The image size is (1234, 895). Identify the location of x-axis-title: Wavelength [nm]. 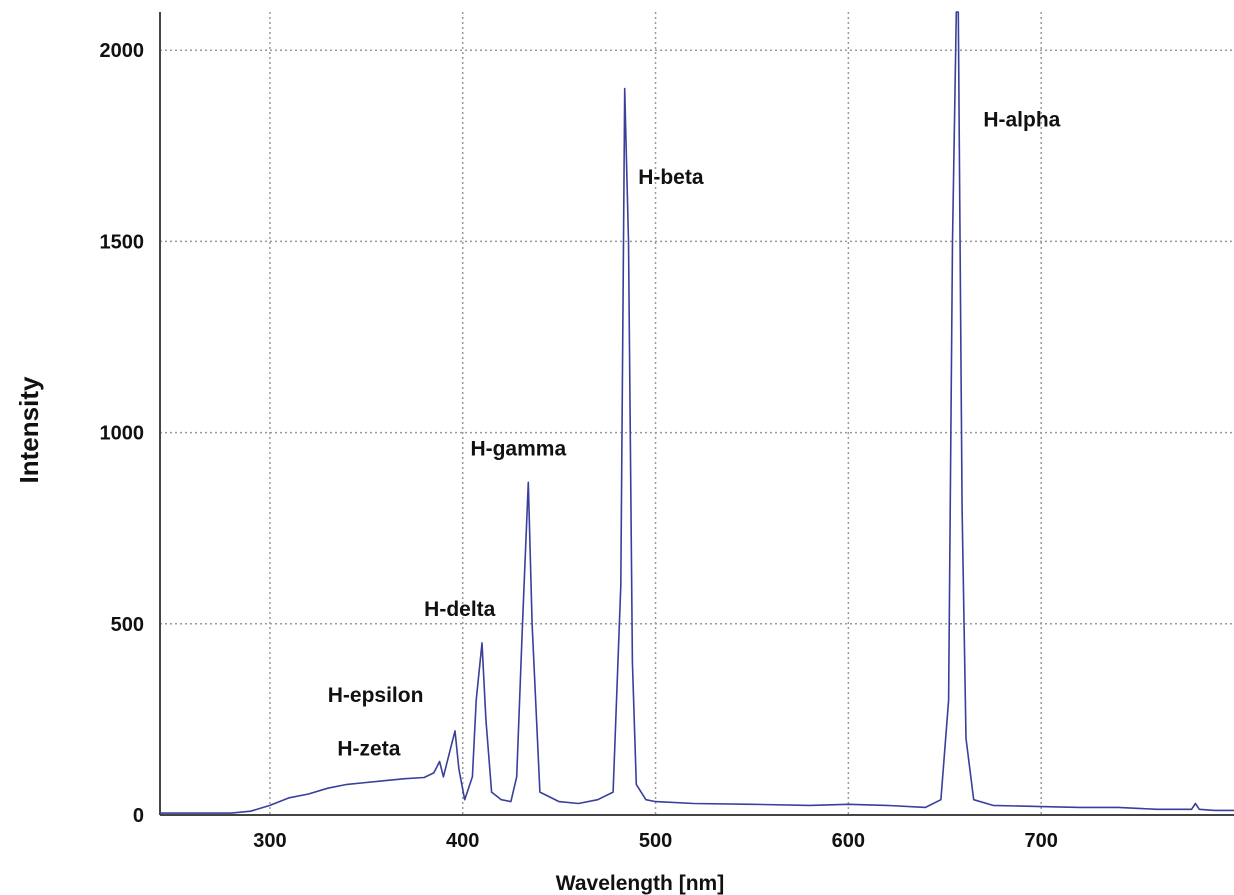
(640, 883).